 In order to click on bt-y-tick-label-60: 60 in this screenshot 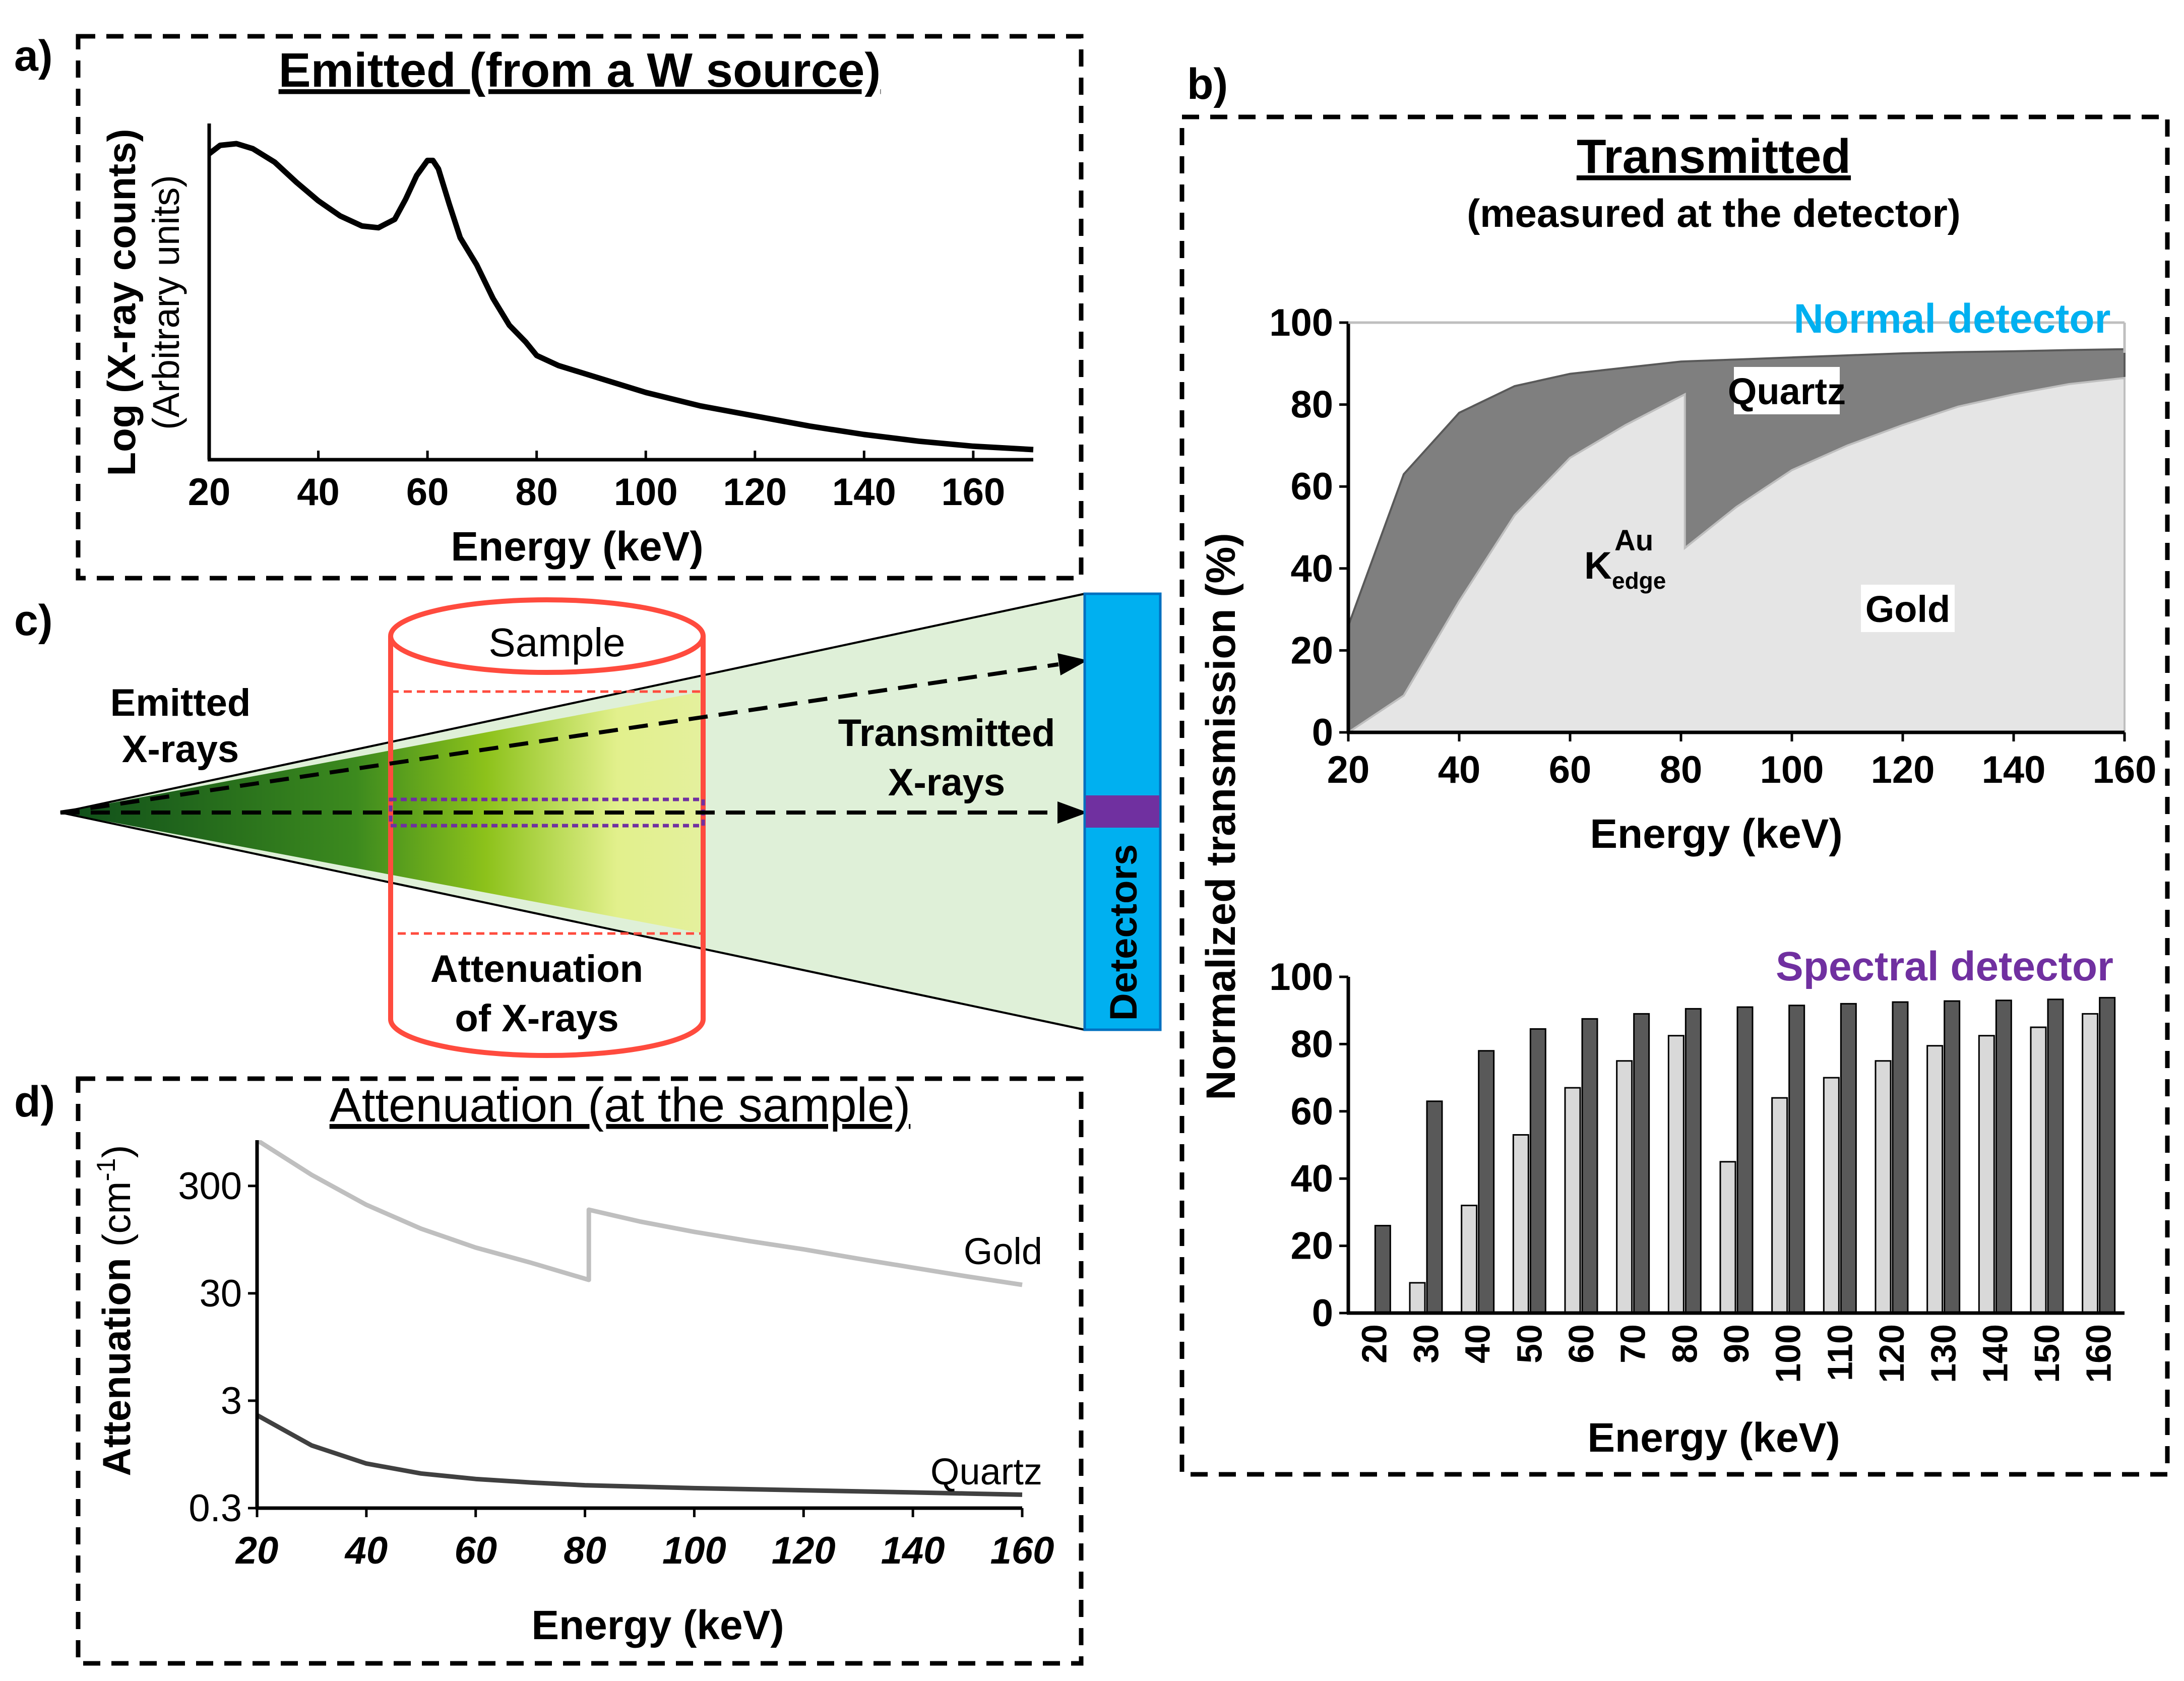, I will do `click(1312, 486)`.